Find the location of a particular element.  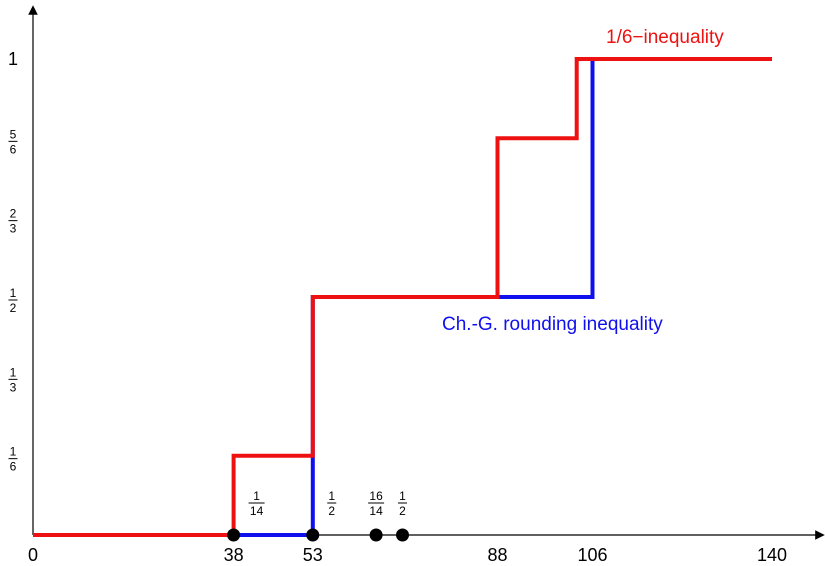

marker-fraction: 114 is located at coordinates (256, 503).